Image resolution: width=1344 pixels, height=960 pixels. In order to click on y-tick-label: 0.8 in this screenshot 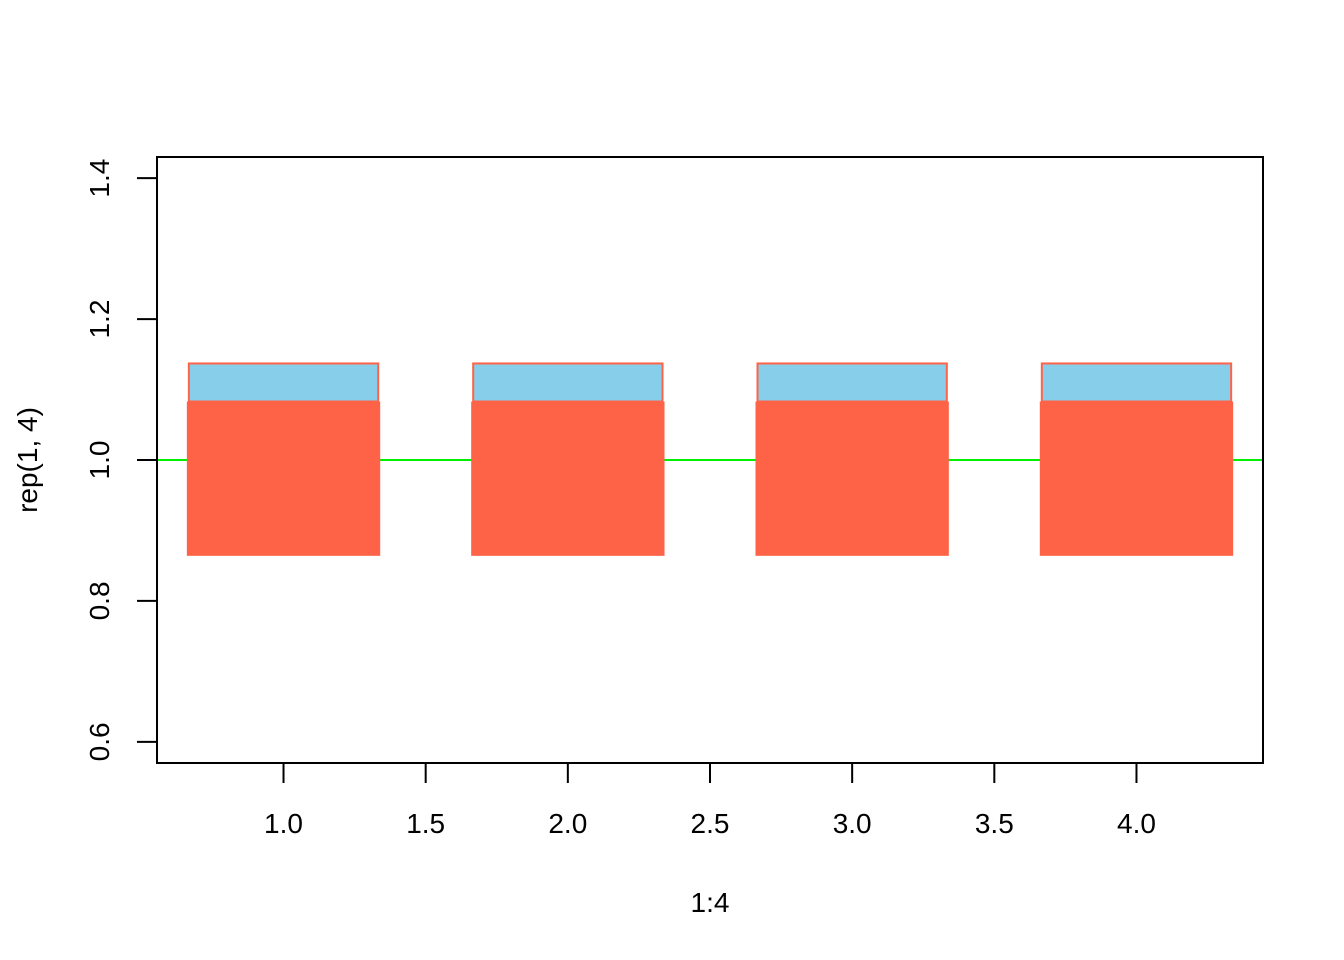, I will do `click(99, 600)`.